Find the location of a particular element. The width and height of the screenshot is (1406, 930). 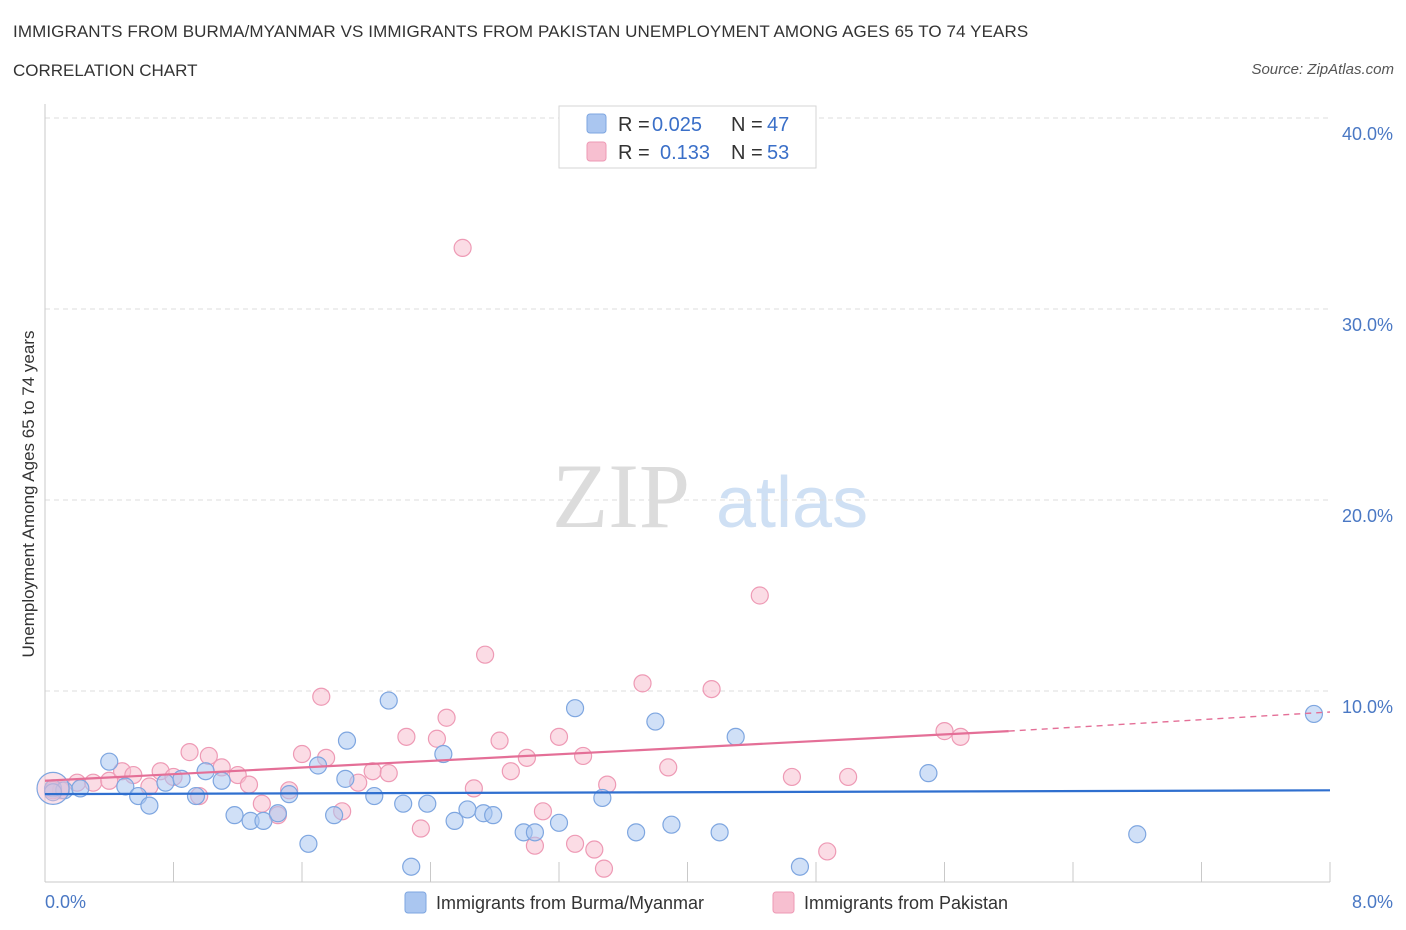

legend-swatch-blue is located at coordinates (596, 123).